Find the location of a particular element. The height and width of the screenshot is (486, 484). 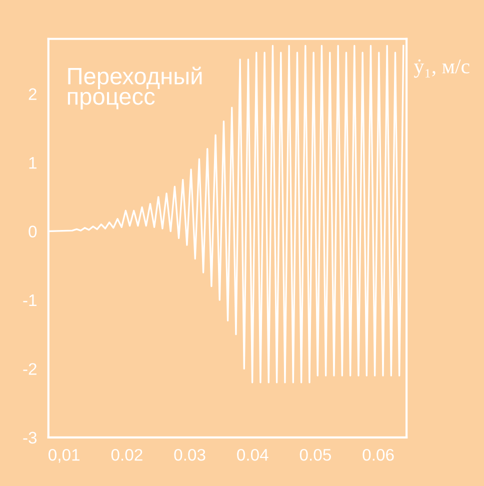

x-tick-label: 0.02 is located at coordinates (126, 454).